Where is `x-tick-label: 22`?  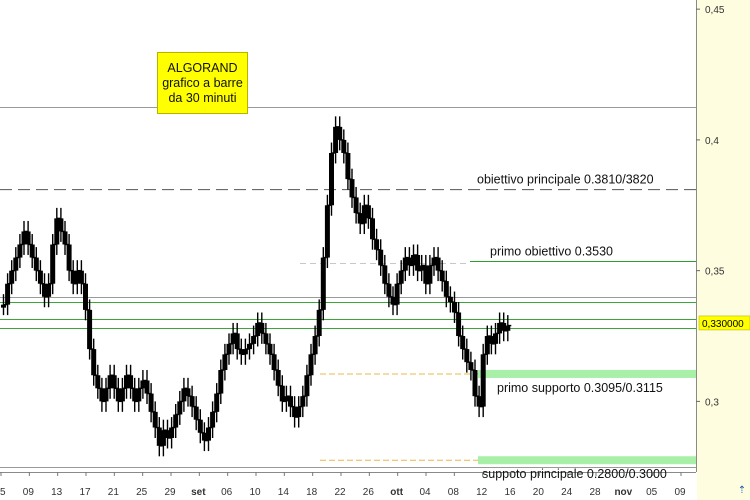 x-tick-label: 22 is located at coordinates (340, 492).